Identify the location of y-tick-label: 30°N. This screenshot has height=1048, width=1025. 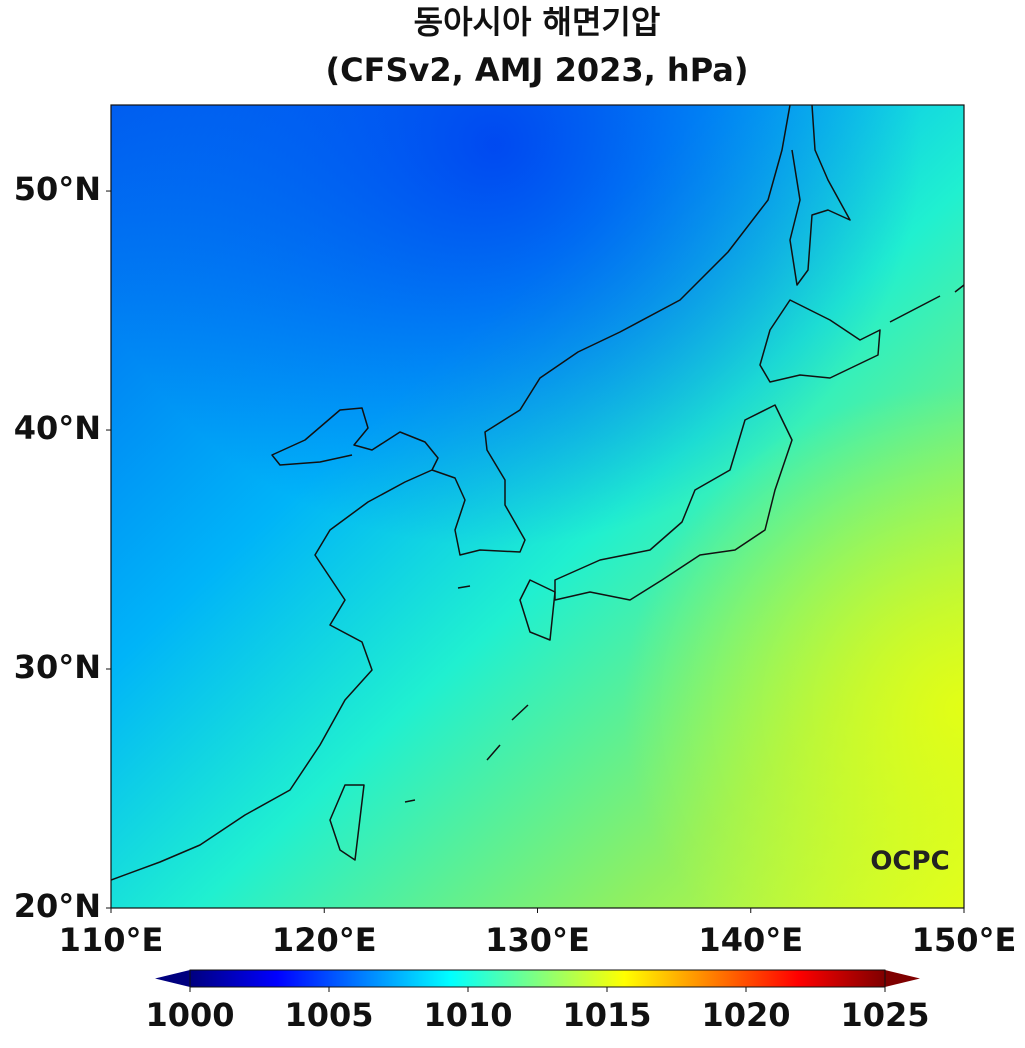
(57, 667).